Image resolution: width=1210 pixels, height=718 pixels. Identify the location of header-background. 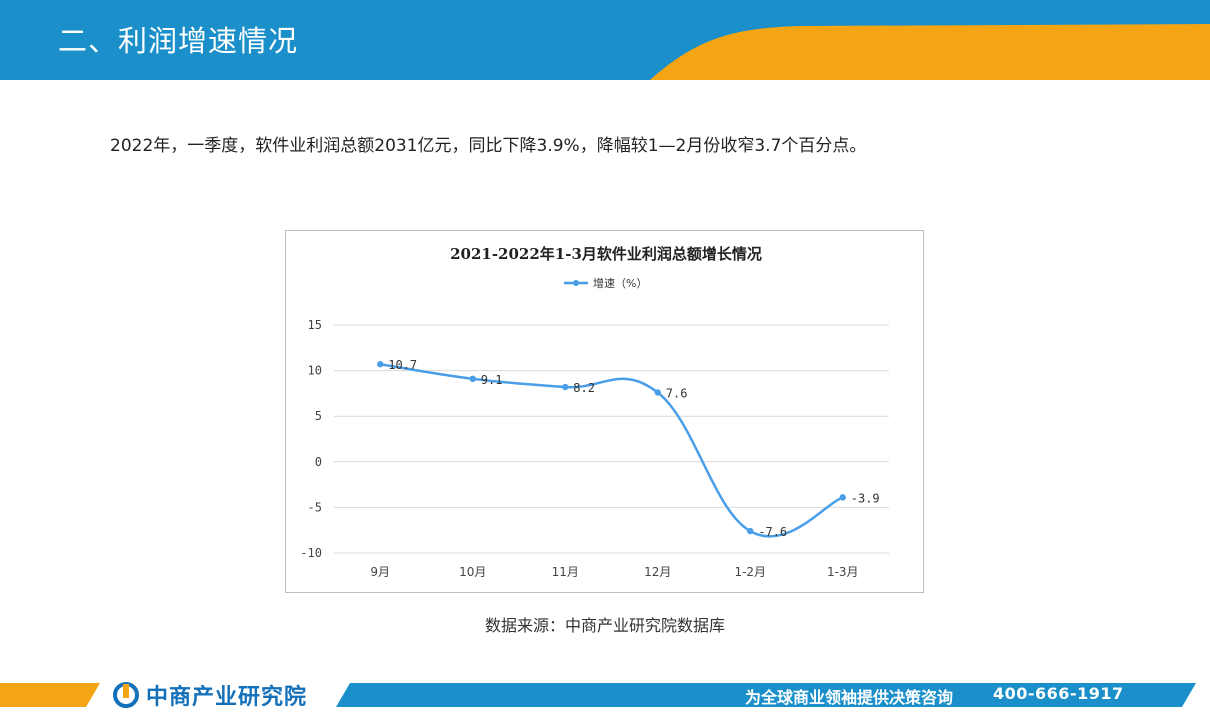
(605, 40).